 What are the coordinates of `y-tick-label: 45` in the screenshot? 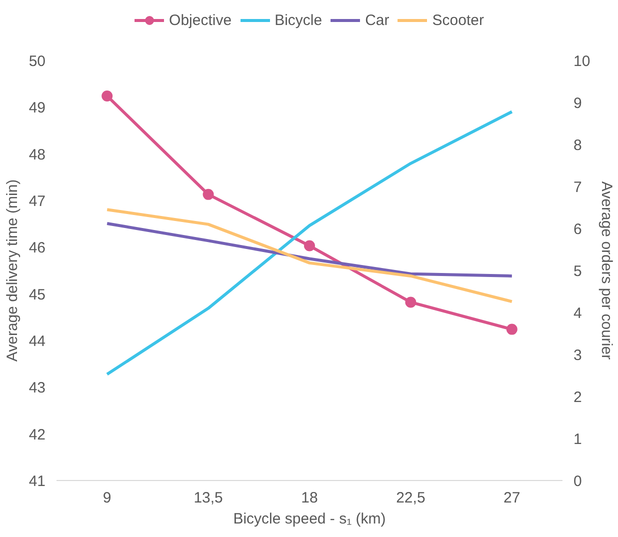 It's located at (37, 295).